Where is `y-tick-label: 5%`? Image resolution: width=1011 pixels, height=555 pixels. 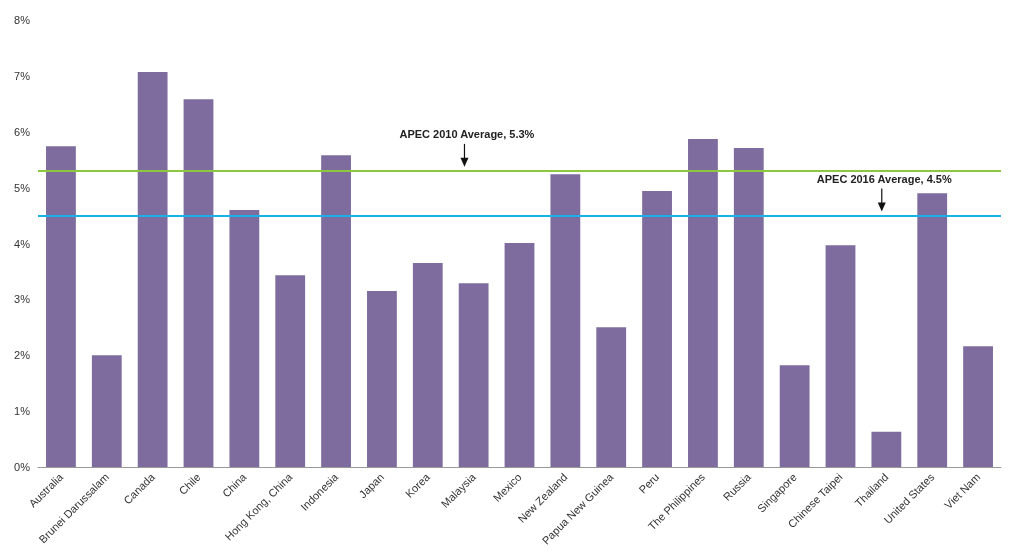 y-tick-label: 5% is located at coordinates (22, 187).